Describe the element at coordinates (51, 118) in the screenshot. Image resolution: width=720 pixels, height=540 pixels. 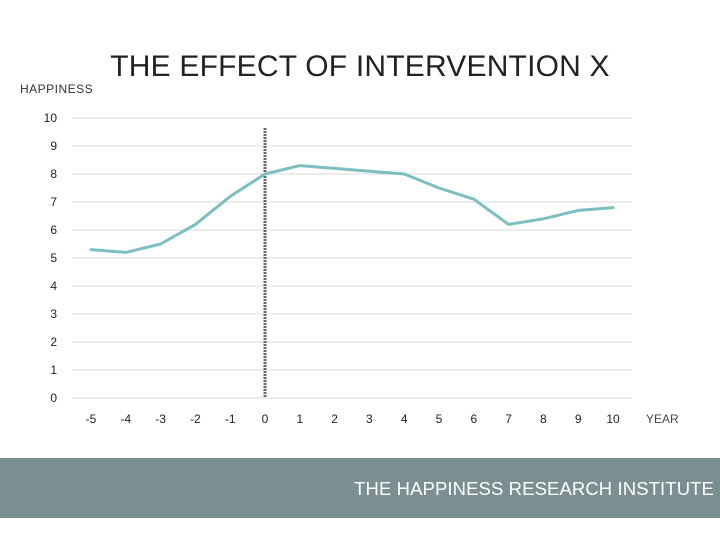
I see `y-tick-label: 10` at that location.